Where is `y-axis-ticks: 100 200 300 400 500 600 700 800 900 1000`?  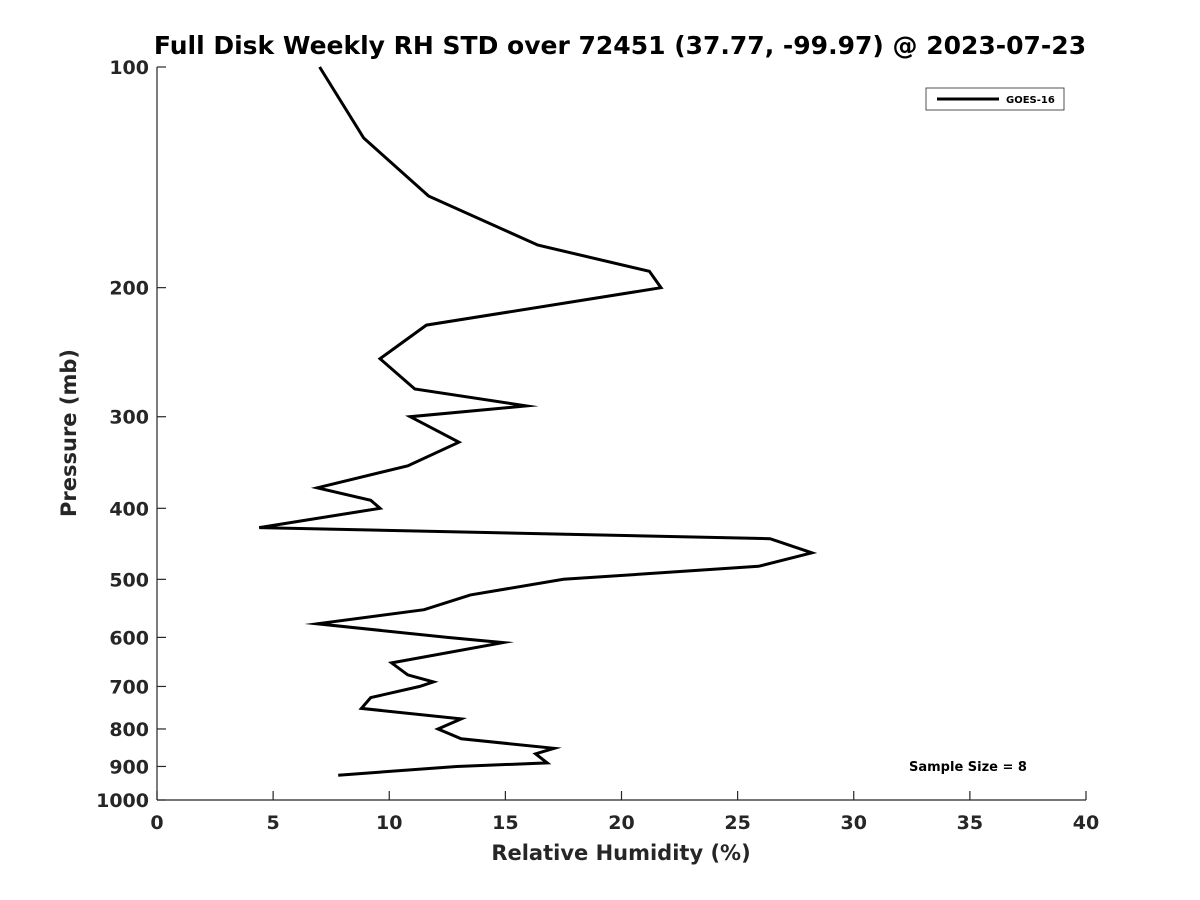 y-axis-ticks: 100 200 300 400 500 600 700 800 900 1000 is located at coordinates (131, 434).